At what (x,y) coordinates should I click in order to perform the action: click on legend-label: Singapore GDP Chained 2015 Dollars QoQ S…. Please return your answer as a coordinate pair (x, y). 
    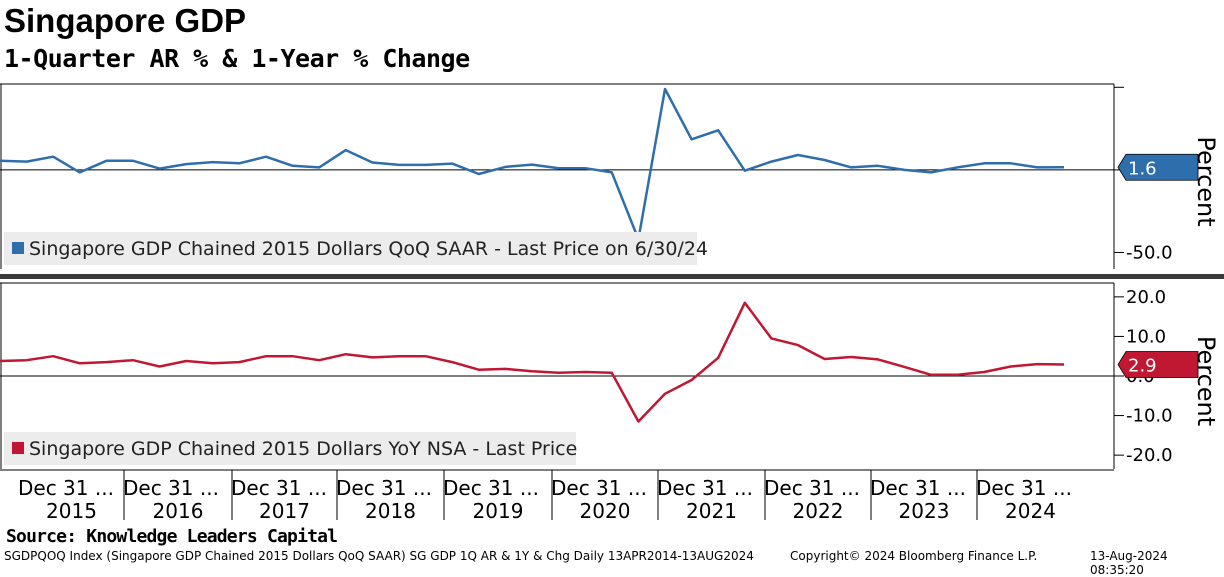
    Looking at the image, I should click on (368, 249).